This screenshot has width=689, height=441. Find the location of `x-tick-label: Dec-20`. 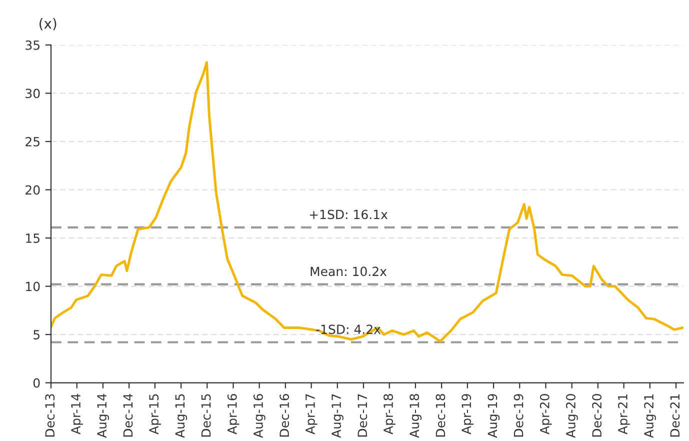

x-tick-label: Dec-20 is located at coordinates (597, 415).